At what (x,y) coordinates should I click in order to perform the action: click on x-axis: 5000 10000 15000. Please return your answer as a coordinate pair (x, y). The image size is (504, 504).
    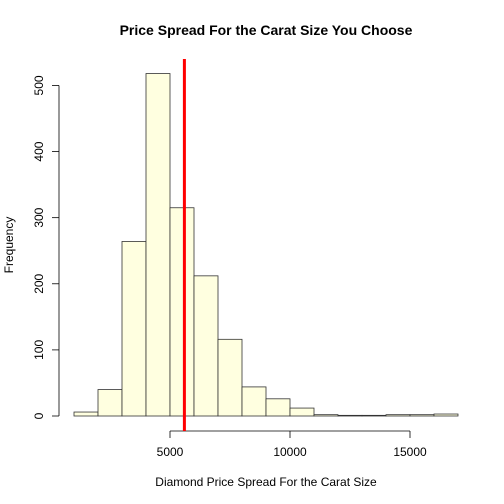
    Looking at the image, I should click on (292, 444).